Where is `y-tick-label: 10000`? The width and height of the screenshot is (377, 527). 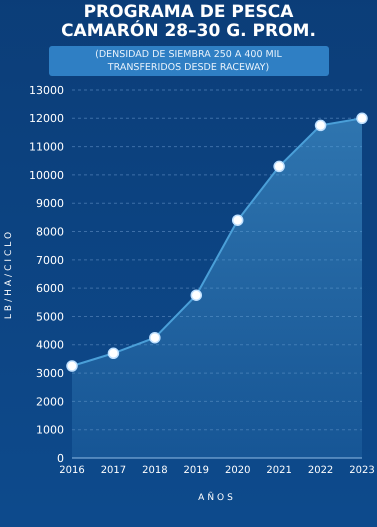
y-tick-label: 10000 is located at coordinates (46, 175).